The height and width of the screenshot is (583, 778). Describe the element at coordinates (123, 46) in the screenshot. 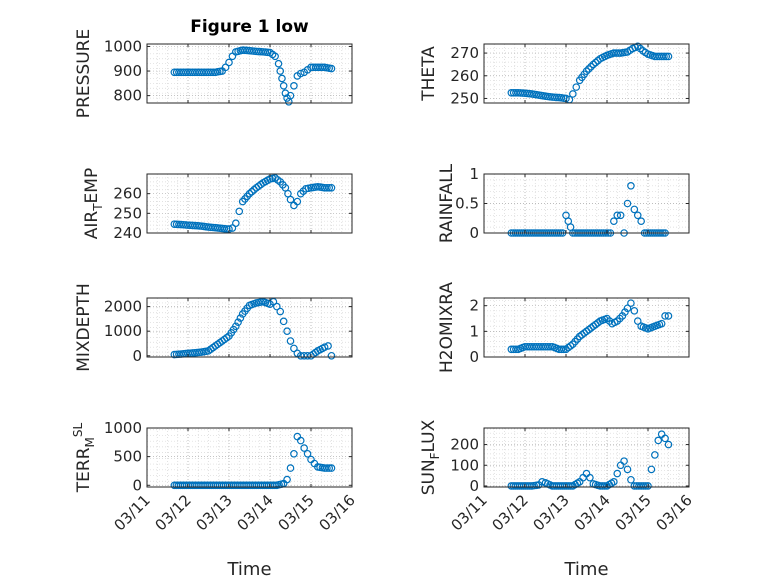

I see `y-tick-label: 1000` at that location.